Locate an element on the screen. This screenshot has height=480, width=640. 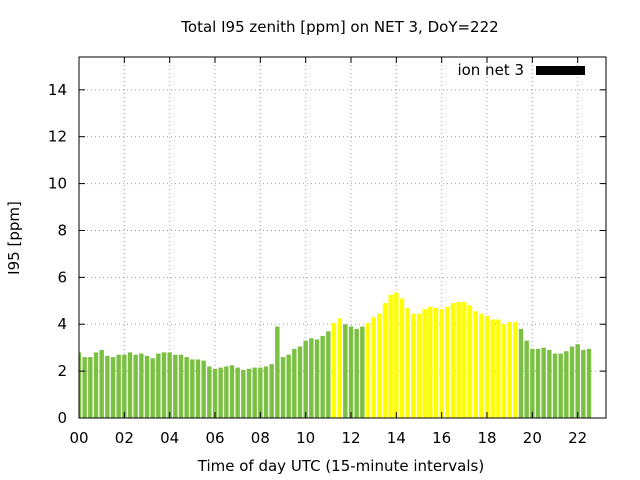
x-tick-label: 00 is located at coordinates (78, 438).